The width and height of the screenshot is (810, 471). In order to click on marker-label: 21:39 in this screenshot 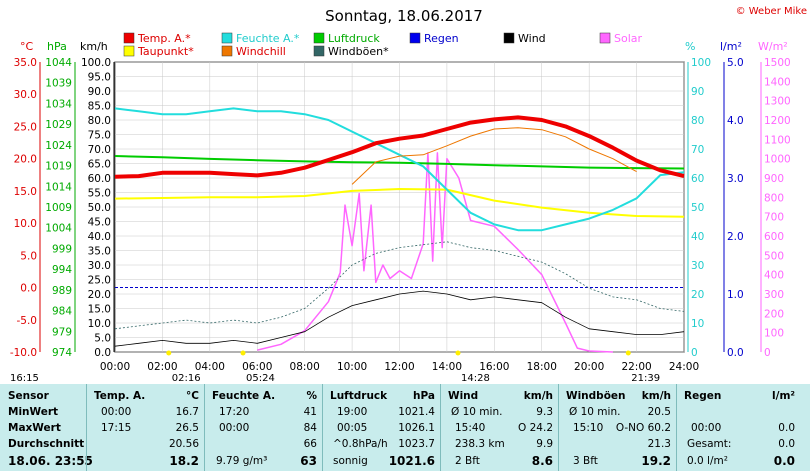, I will do `click(645, 378)`.